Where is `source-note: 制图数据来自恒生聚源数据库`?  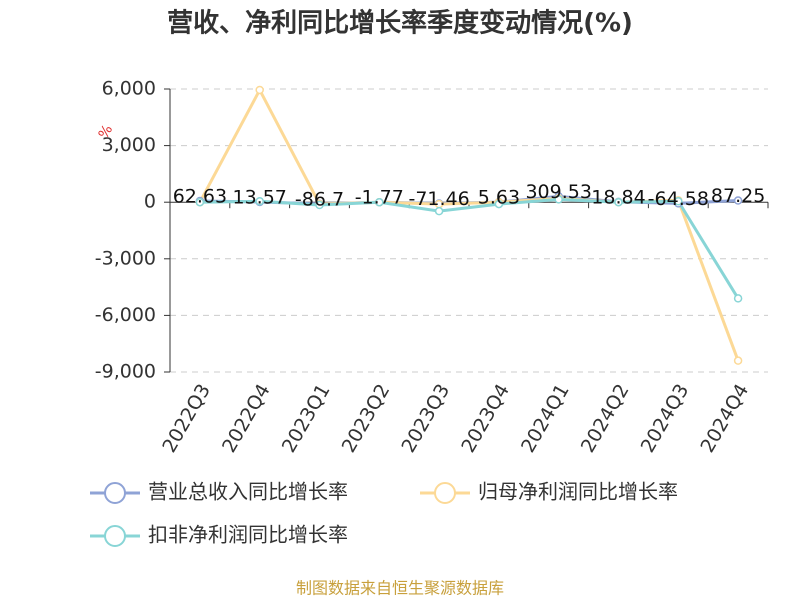 source-note: 制图数据来自恒生聚源数据库 is located at coordinates (400, 588).